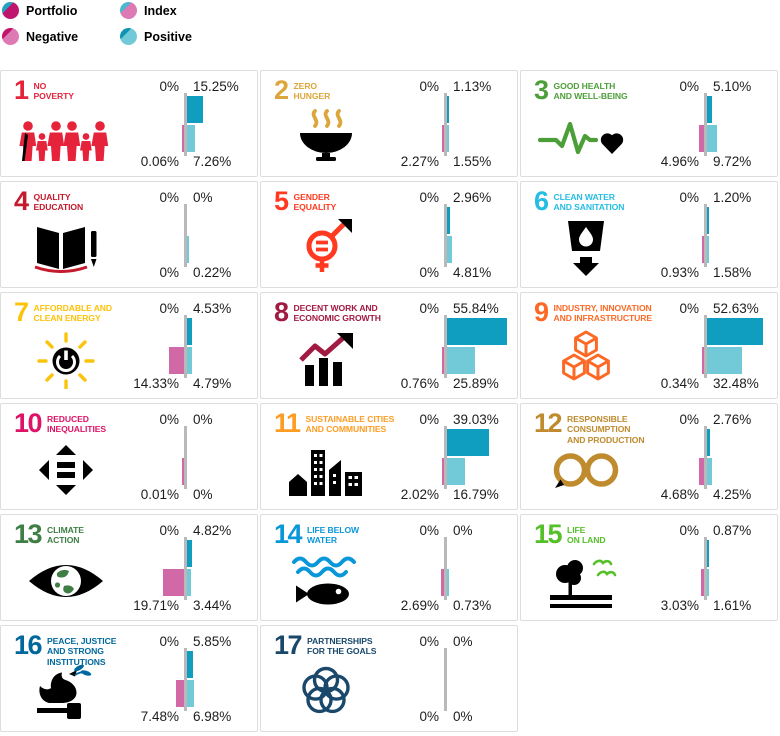 Image resolution: width=780 pixels, height=736 pixels. Describe the element at coordinates (389, 567) in the screenshot. I see `sdg-card: 14 LIFE BELOW WATER 0% 0% 2.69% 0.73%` at that location.